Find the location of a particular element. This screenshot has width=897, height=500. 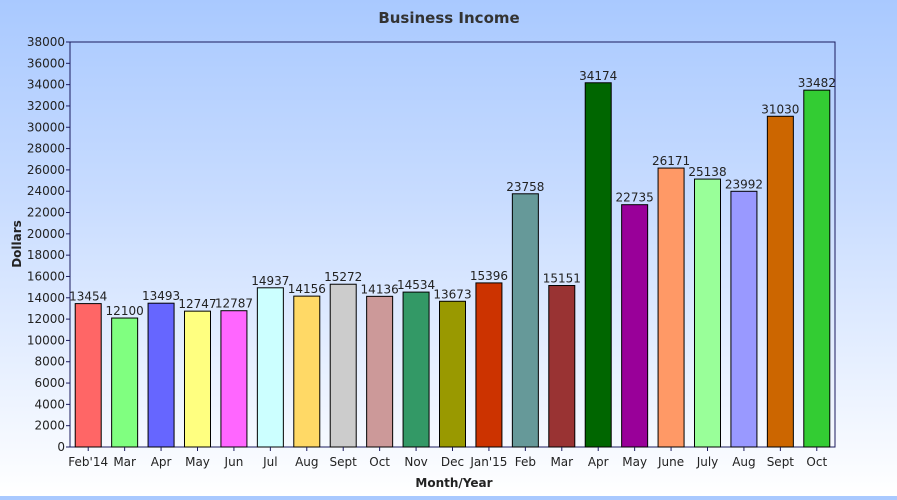

y-tick-label: 32000 is located at coordinates (46, 106).